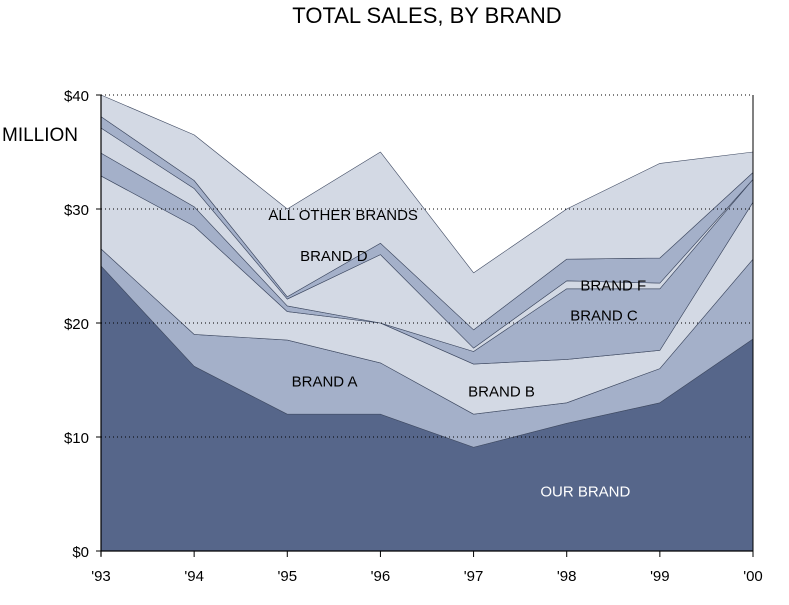  I want to click on chart-title: TOTAL SALES, BY BRAND, so click(426, 15).